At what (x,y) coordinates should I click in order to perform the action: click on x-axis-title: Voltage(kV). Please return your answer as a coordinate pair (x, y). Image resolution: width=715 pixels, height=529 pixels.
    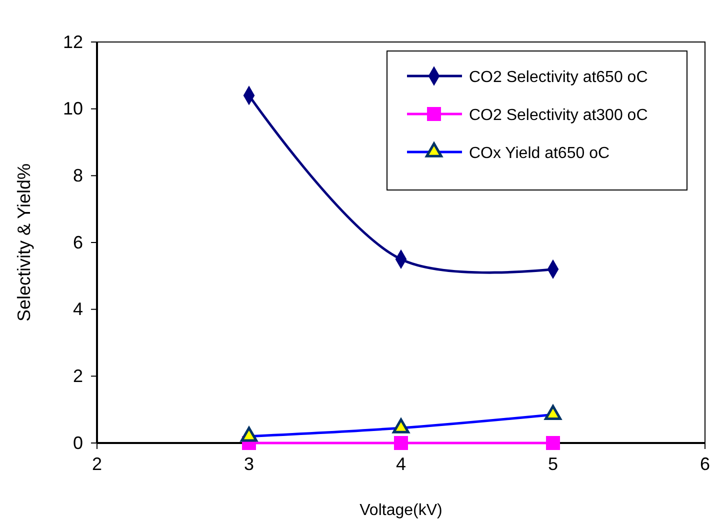
    Looking at the image, I should click on (401, 510).